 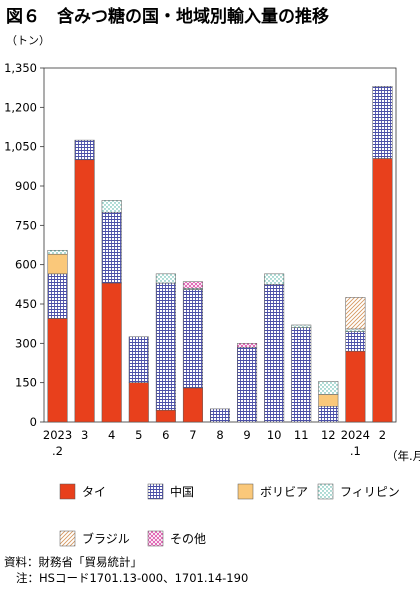 I want to click on x-tick-label: 11, so click(x=301, y=435).